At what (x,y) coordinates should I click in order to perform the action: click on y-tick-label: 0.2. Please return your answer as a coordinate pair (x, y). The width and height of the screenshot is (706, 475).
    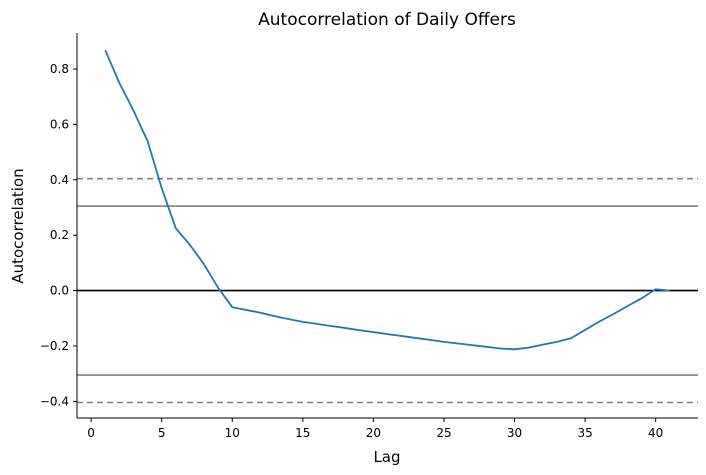
    Looking at the image, I should click on (59, 235).